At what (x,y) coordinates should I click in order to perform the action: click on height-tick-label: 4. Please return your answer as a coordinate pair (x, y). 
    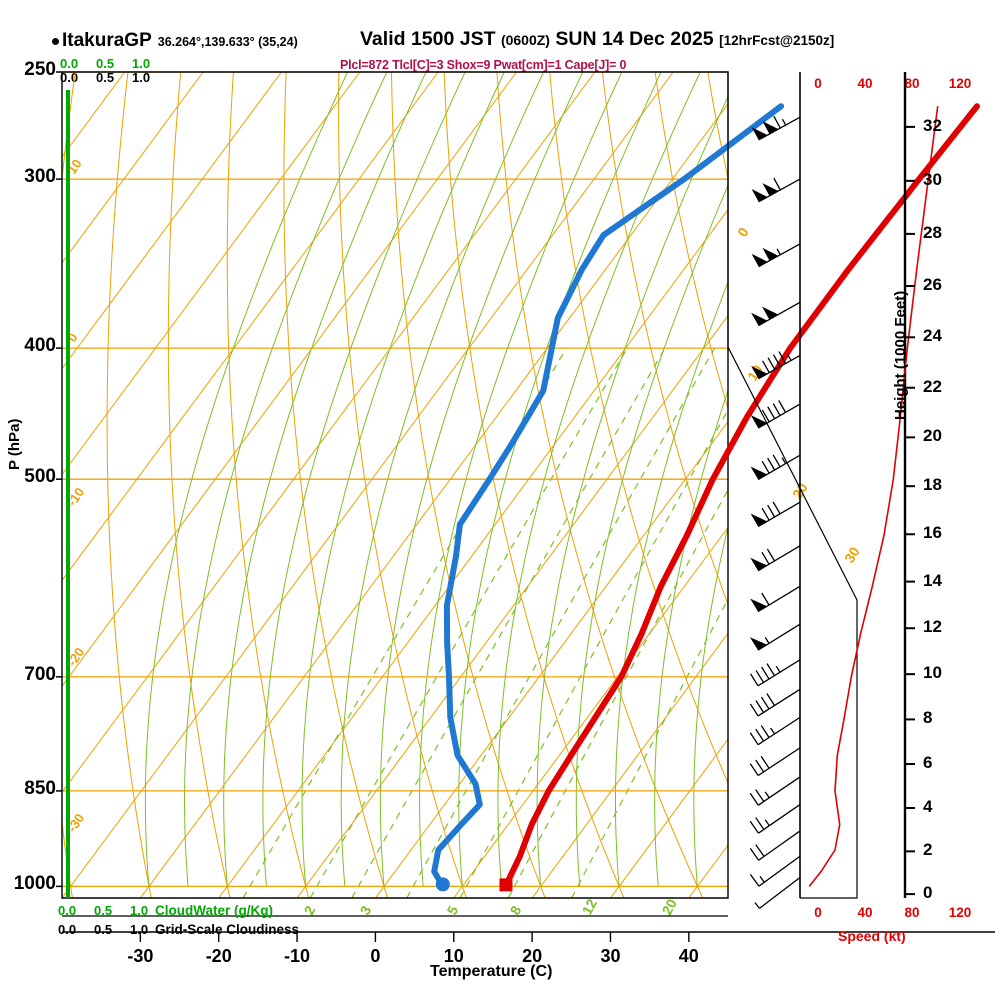
    Looking at the image, I should click on (928, 806).